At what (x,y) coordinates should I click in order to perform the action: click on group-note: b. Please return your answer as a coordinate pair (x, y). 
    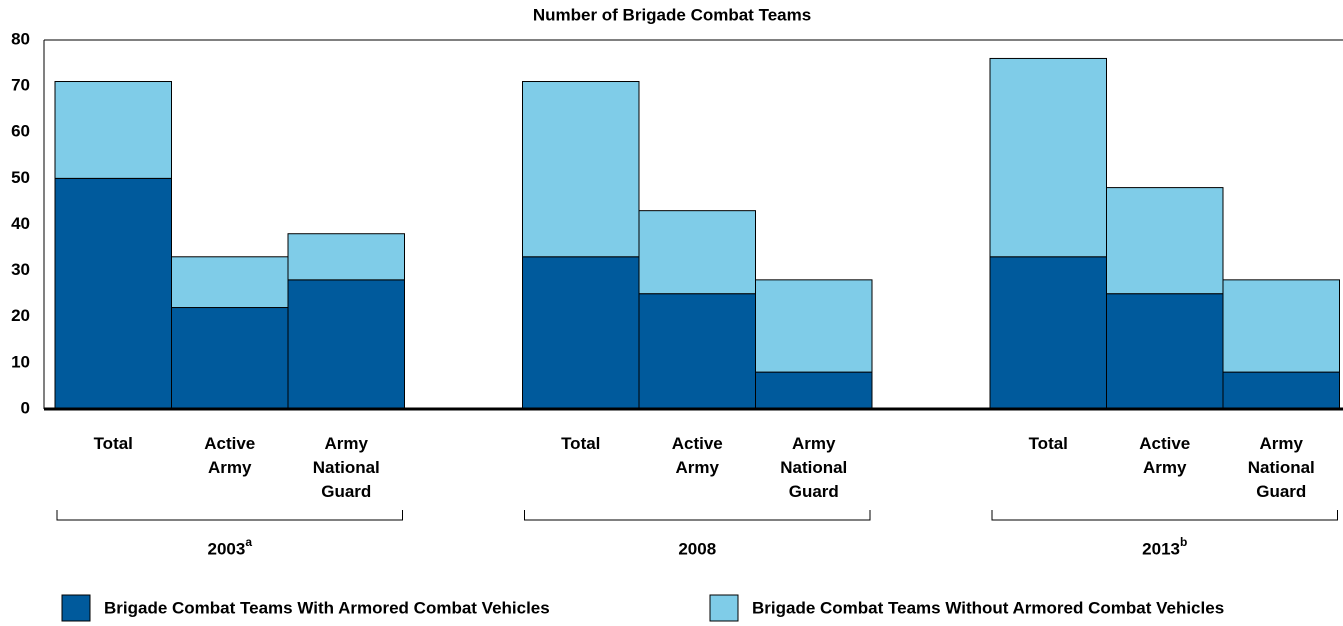
    Looking at the image, I should click on (1183, 542).